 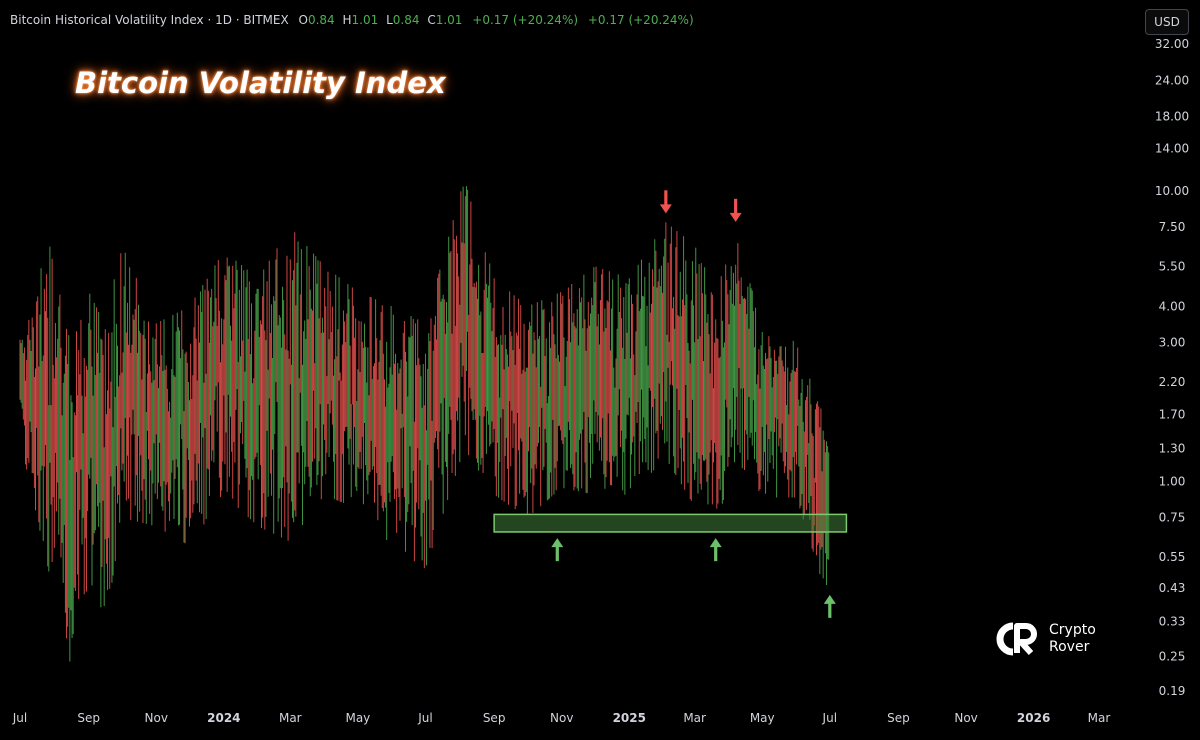 I want to click on y-tick-label: 10.00, so click(x=1172, y=191).